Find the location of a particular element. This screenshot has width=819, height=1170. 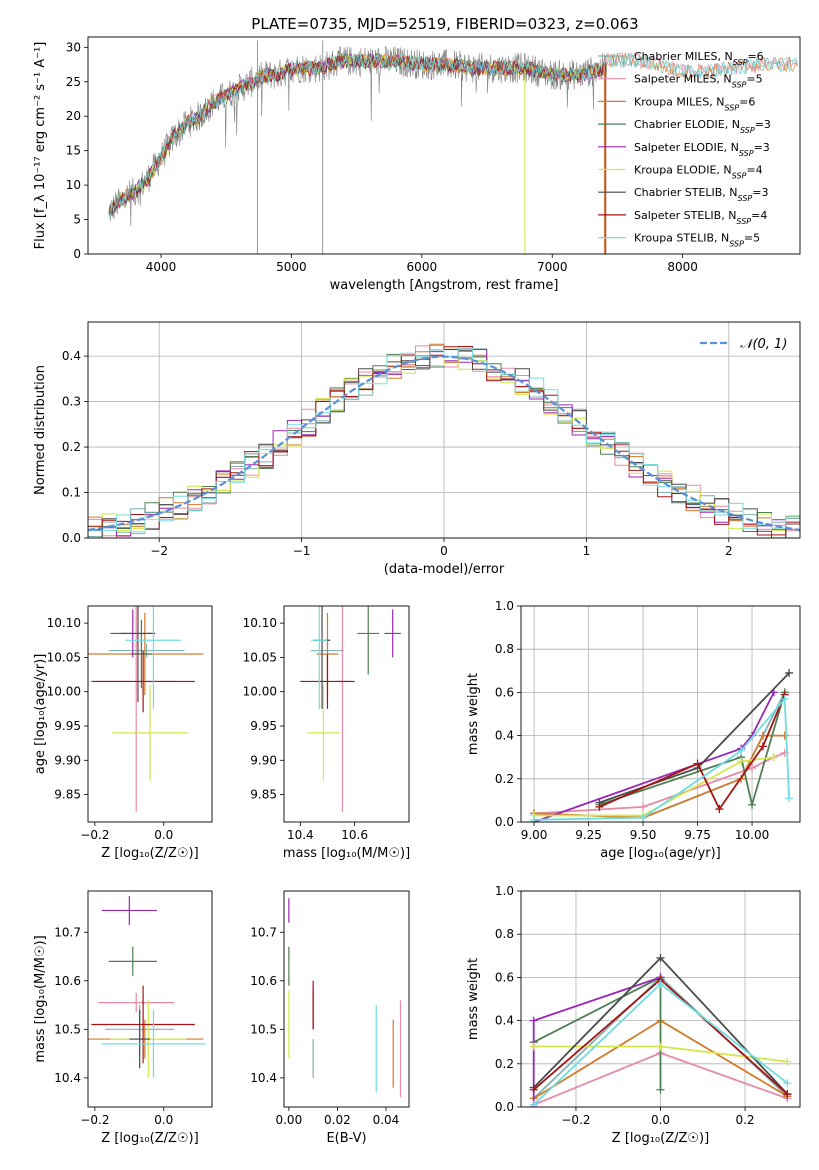

y-tick-label: 10.5 is located at coordinates (263, 1029).